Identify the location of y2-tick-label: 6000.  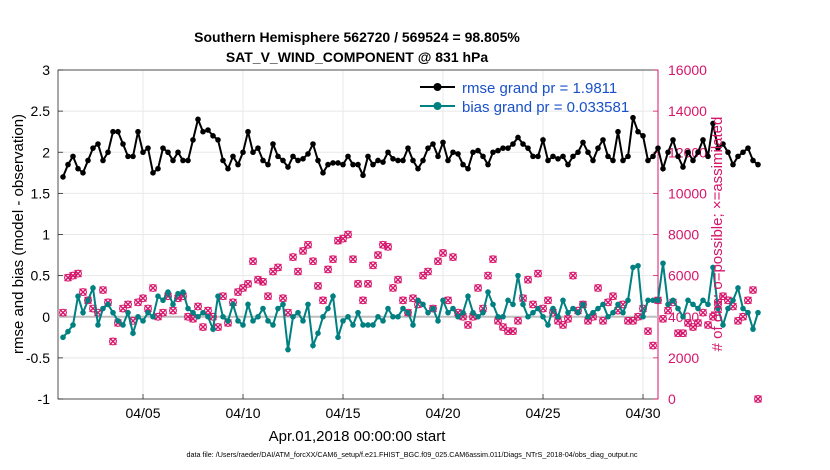
(683, 276).